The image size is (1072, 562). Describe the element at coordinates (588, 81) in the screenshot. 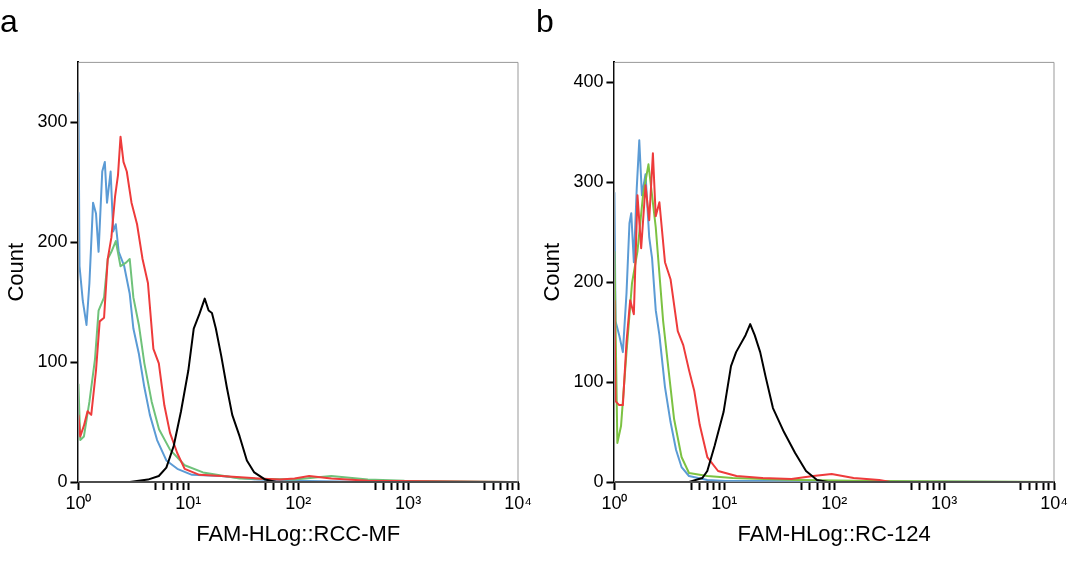

I see `y-tick-label: 400` at that location.